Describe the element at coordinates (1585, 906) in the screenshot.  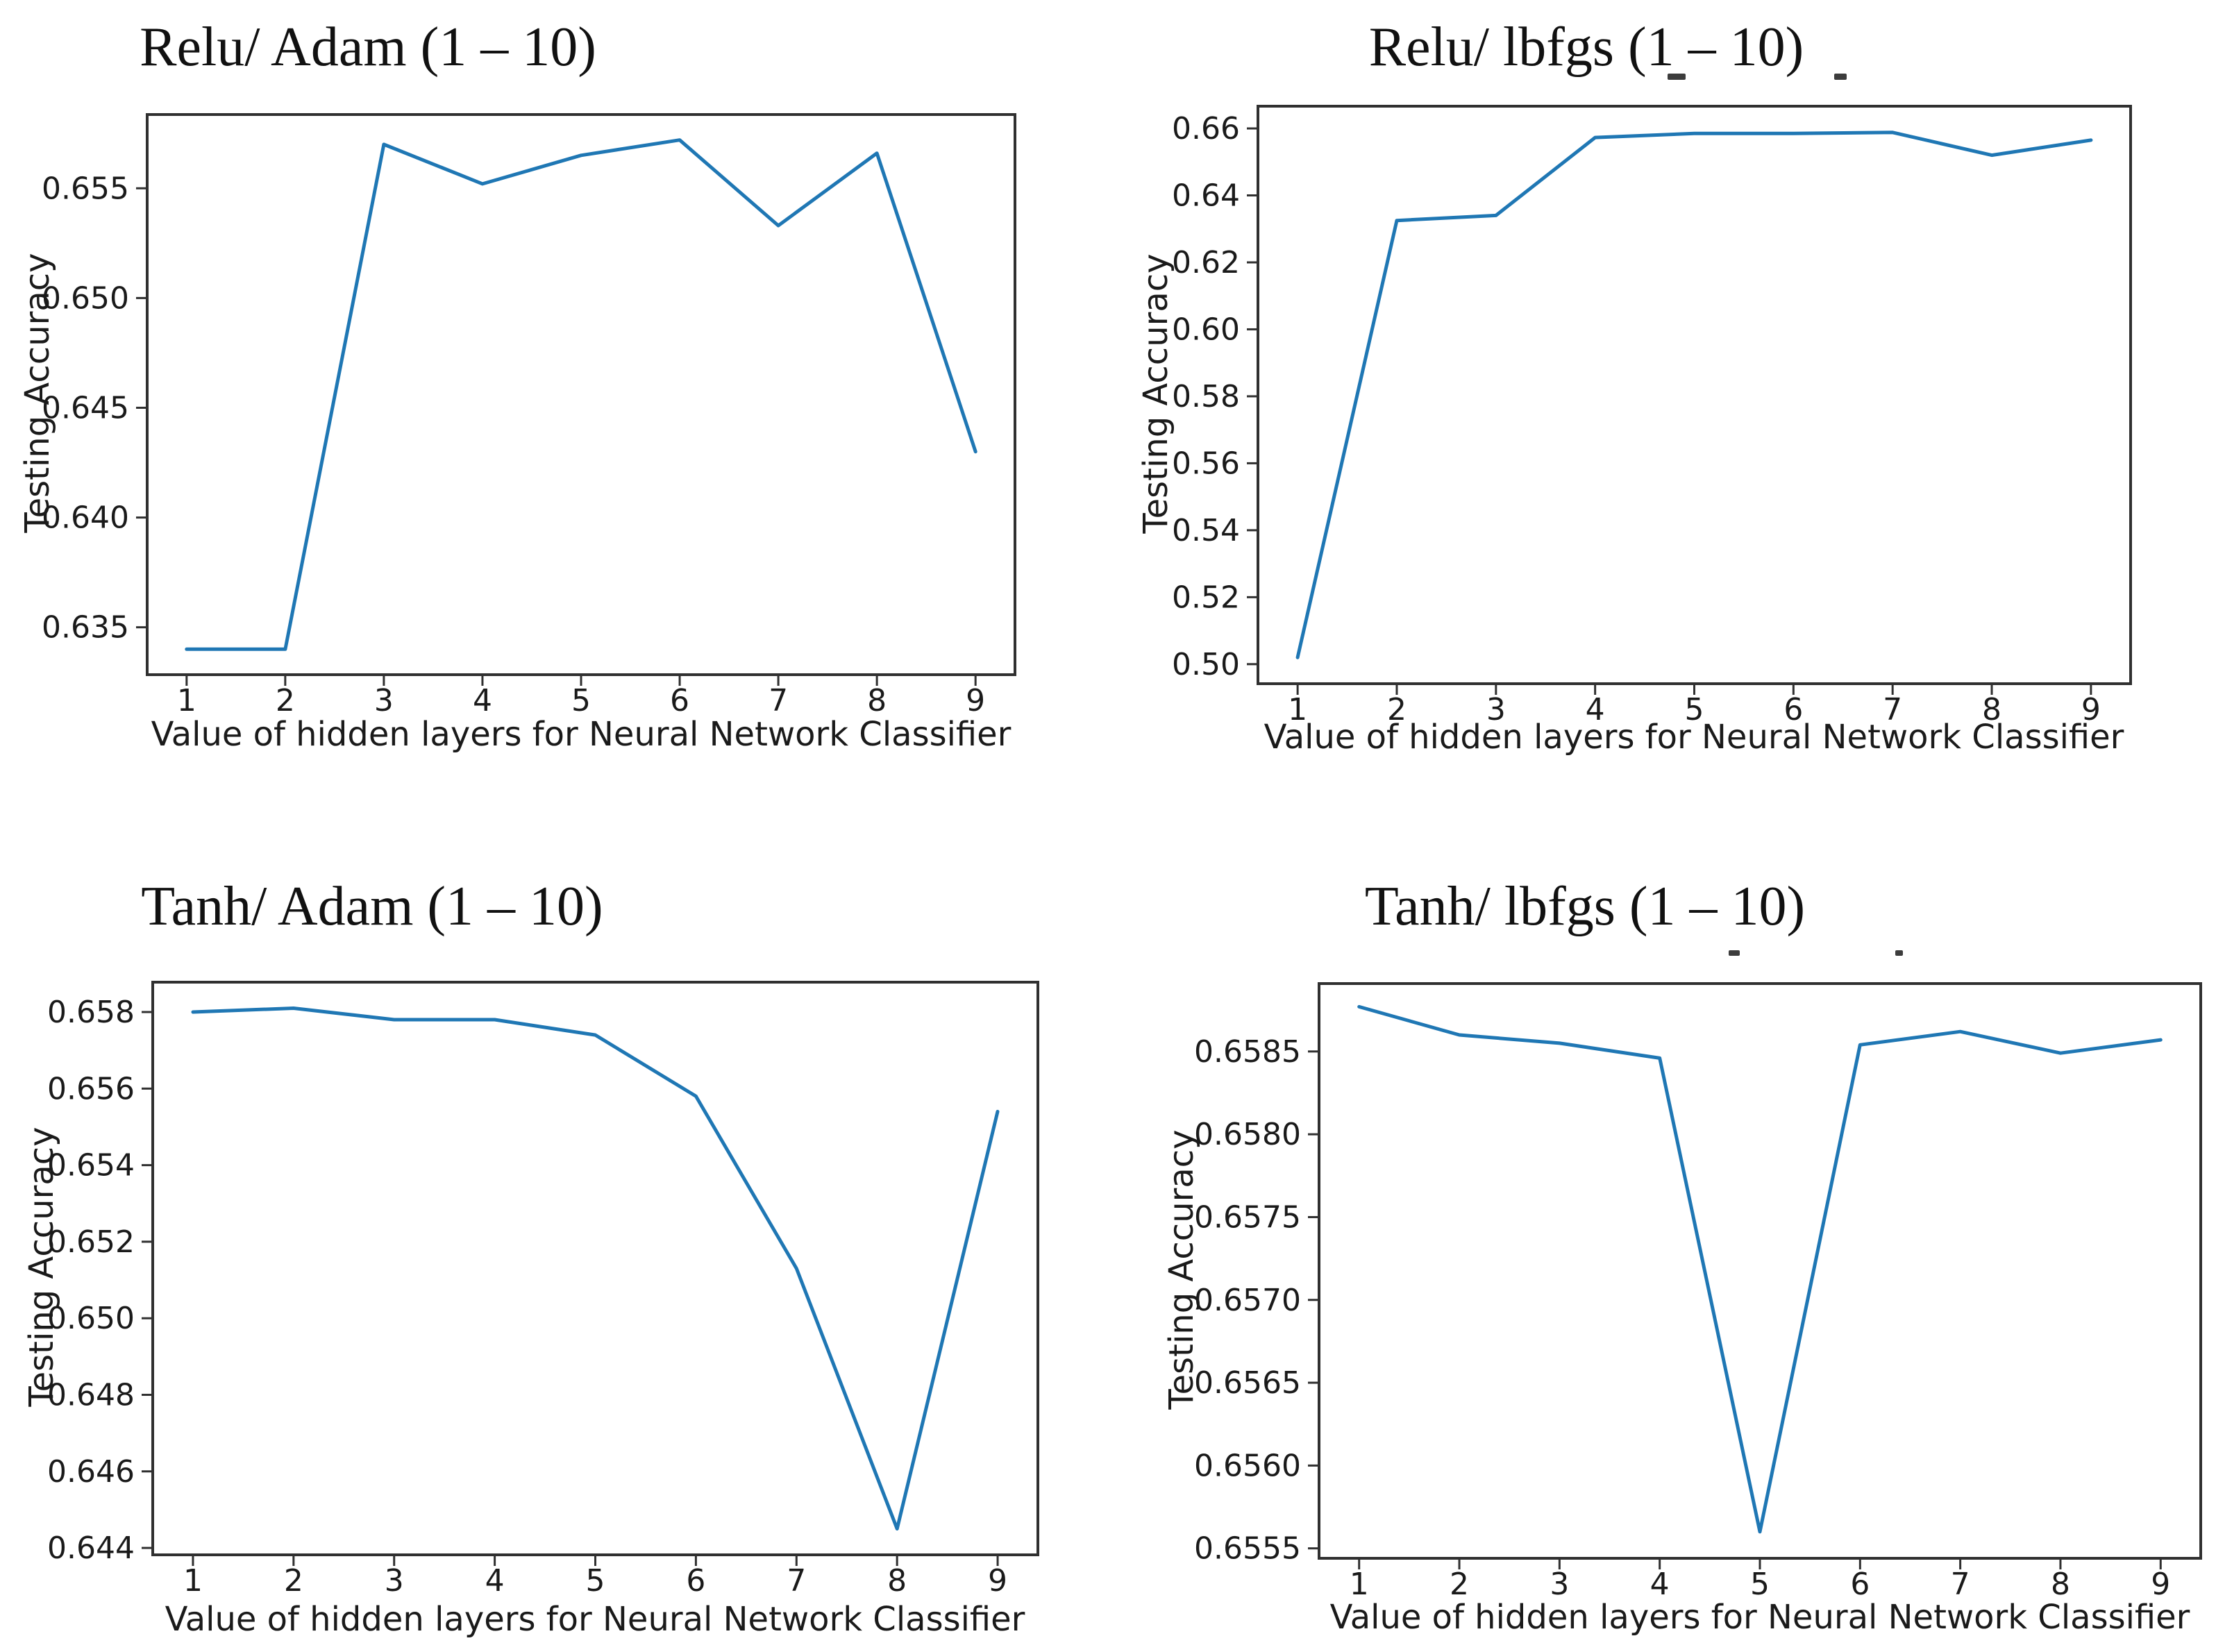
I see `chart-title: Tanh/ lbfgs (1 – 10)` at that location.